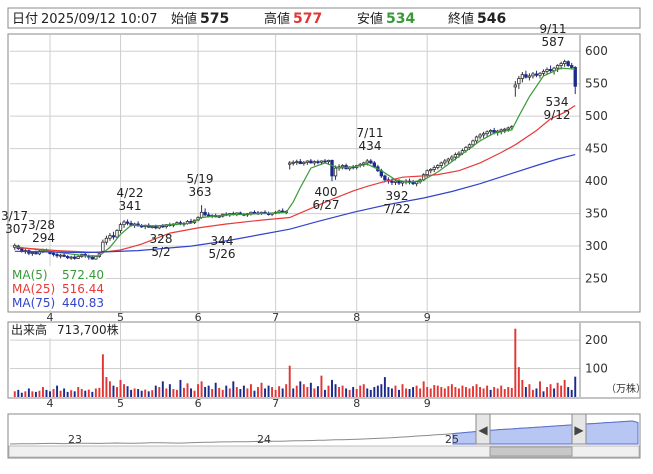 This screenshot has width=653, height=474. Describe the element at coordinates (596, 84) in the screenshot. I see `price-tick-label: 550` at that location.